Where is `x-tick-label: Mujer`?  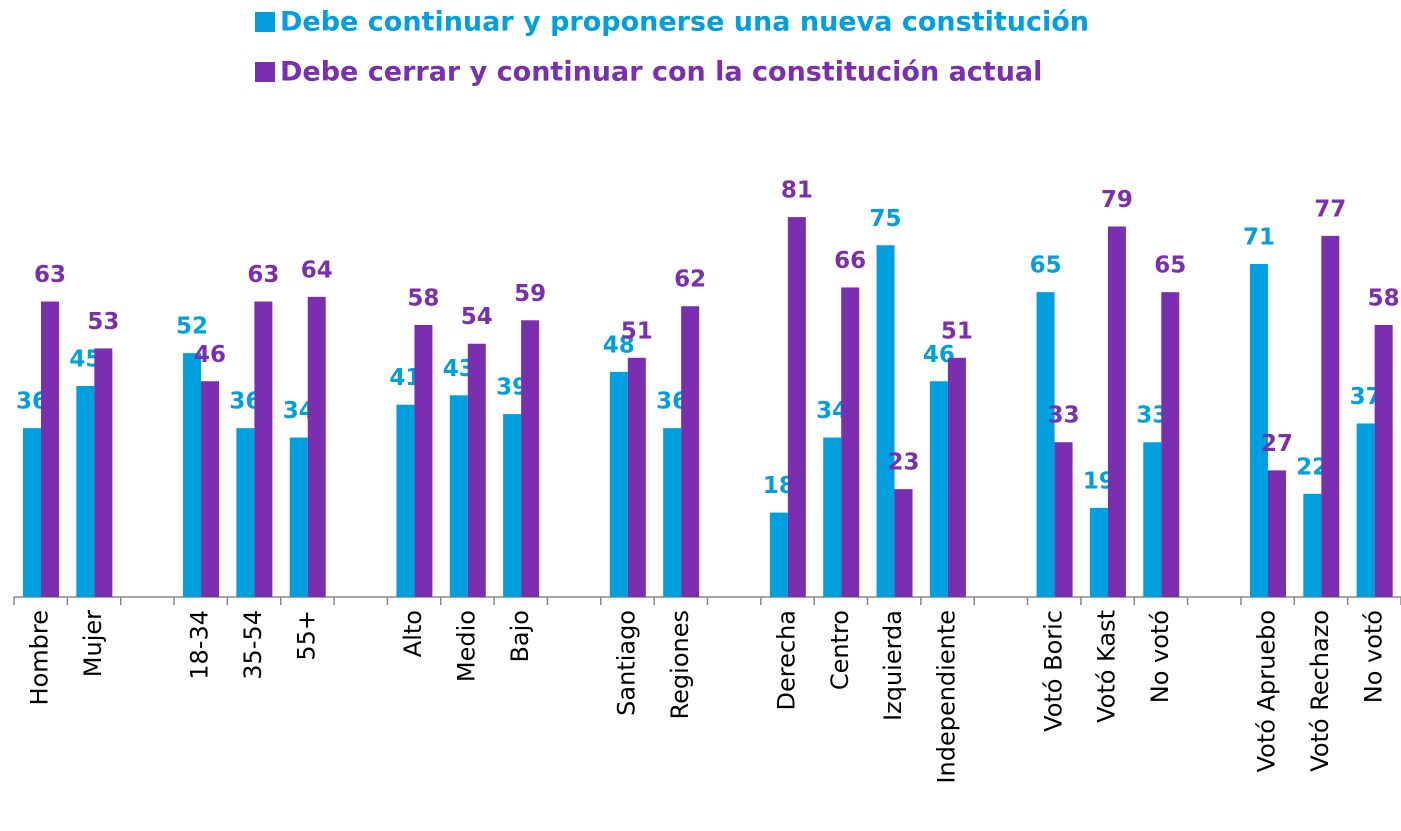
x-tick-label: Mujer is located at coordinates (93, 643).